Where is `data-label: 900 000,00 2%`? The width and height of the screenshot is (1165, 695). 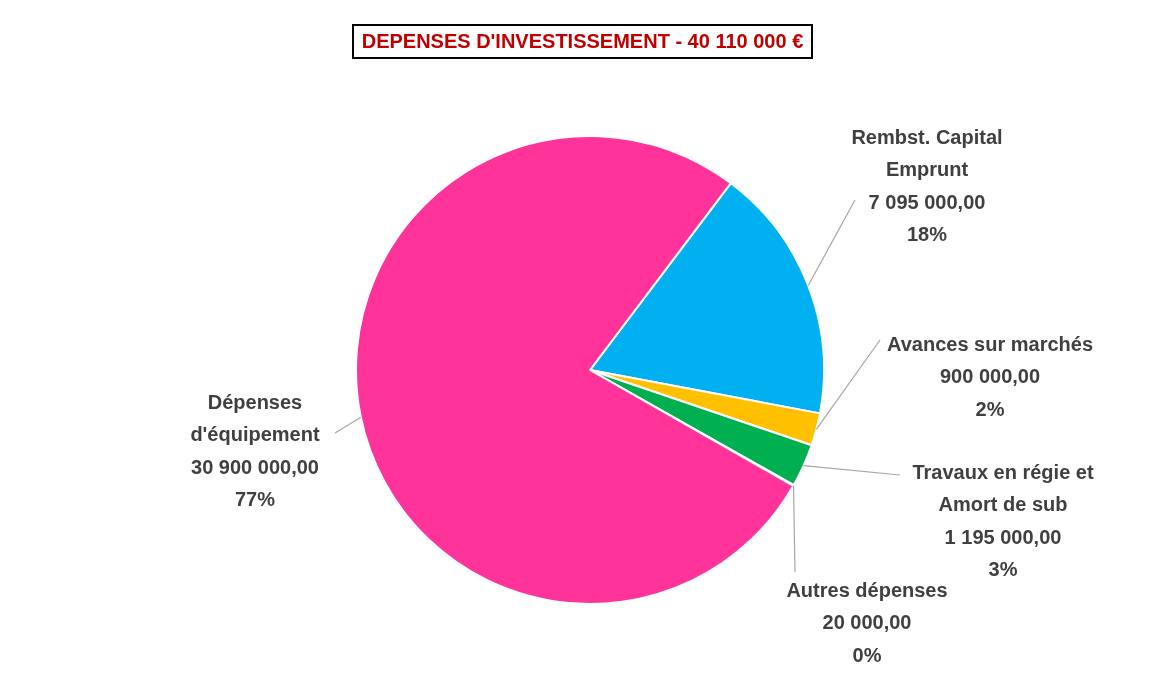
data-label: 900 000,00 2% is located at coordinates (990, 392).